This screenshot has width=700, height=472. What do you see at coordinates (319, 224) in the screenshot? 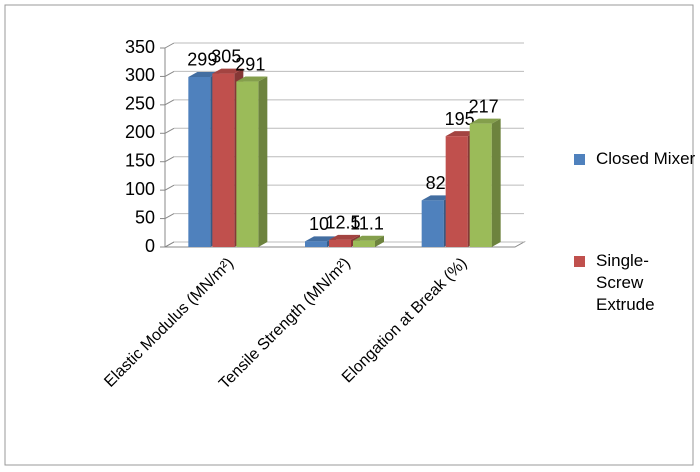
I see `data-label: 10` at bounding box center [319, 224].